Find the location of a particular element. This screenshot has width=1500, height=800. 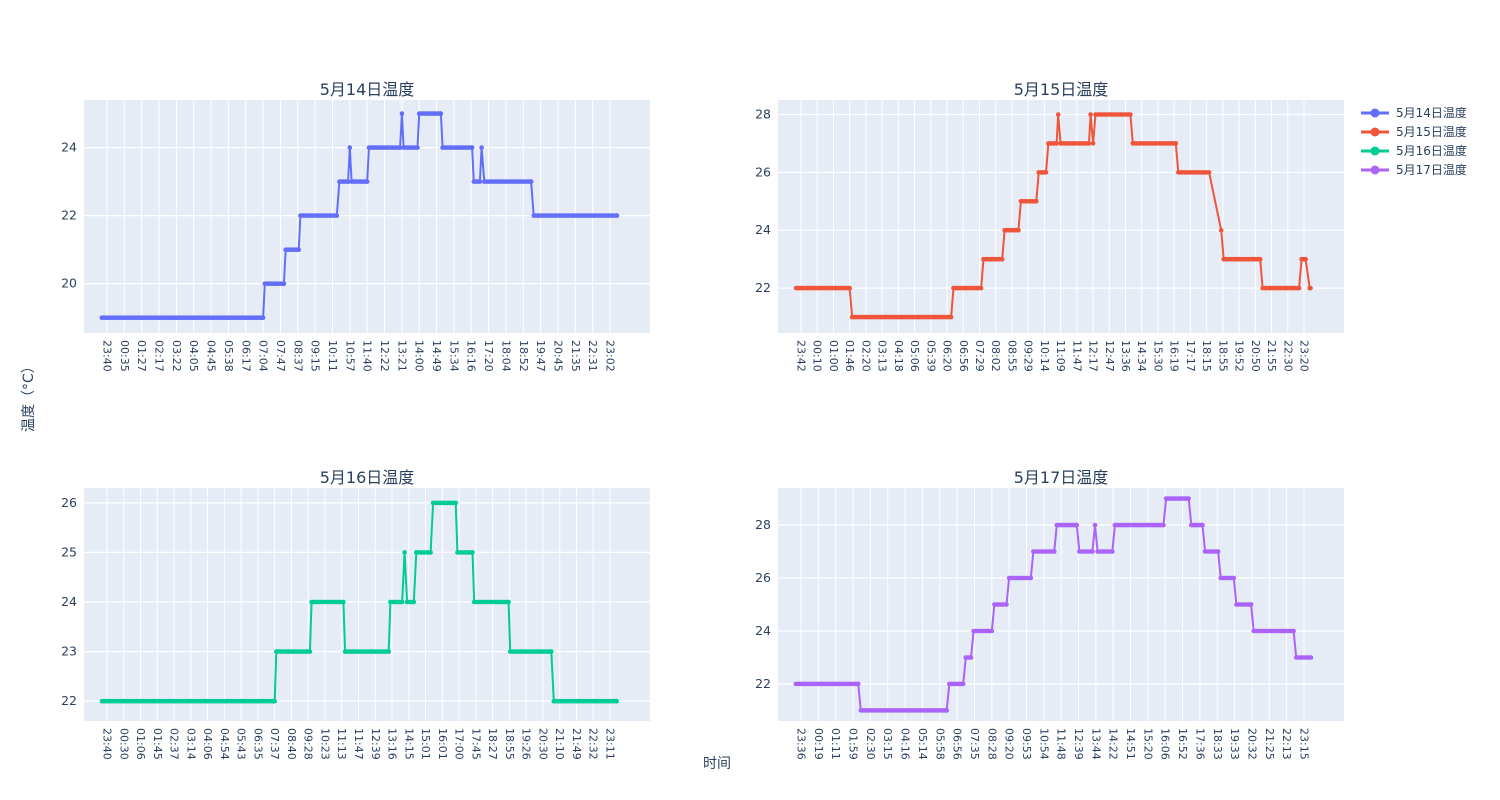

svg-text: 07:29 is located at coordinates (979, 356).